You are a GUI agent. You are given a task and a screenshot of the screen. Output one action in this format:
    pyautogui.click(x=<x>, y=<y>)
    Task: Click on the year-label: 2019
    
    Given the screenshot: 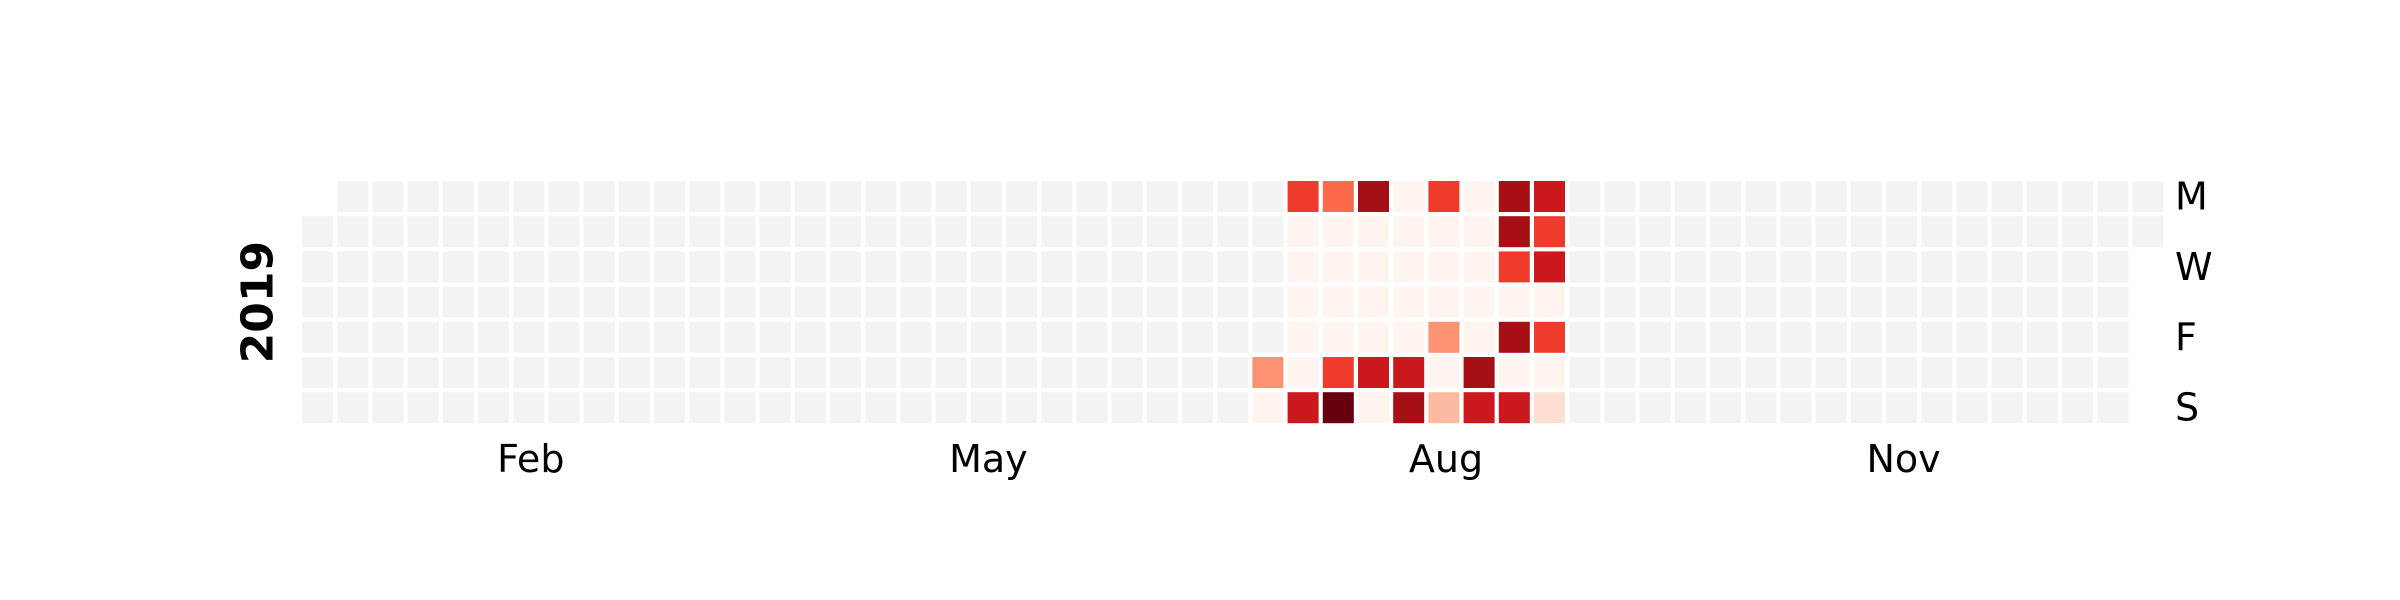 What is the action you would take?
    pyautogui.click(x=258, y=302)
    